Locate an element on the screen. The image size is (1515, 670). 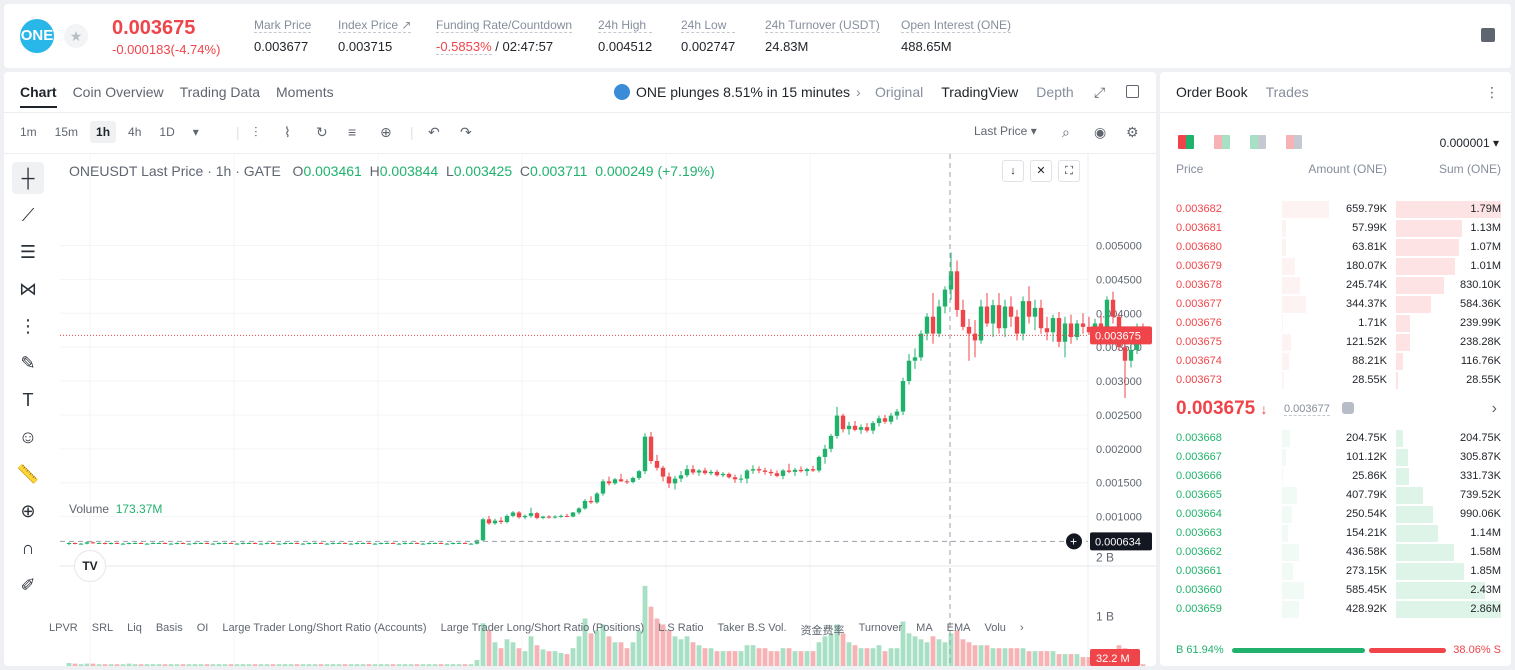
ask-row: 0.003682 659.79K 1.79M is located at coordinates (1335, 209).